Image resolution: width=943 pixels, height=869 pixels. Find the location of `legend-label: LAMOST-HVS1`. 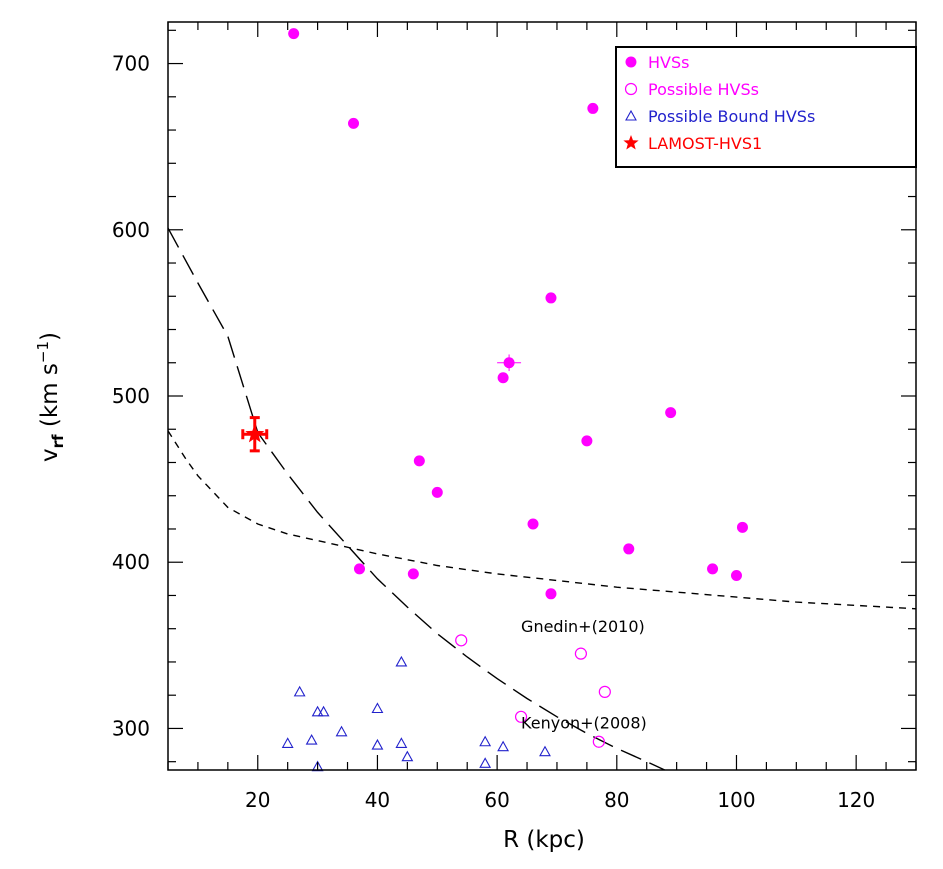

legend-label: LAMOST-HVS1 is located at coordinates (705, 143).